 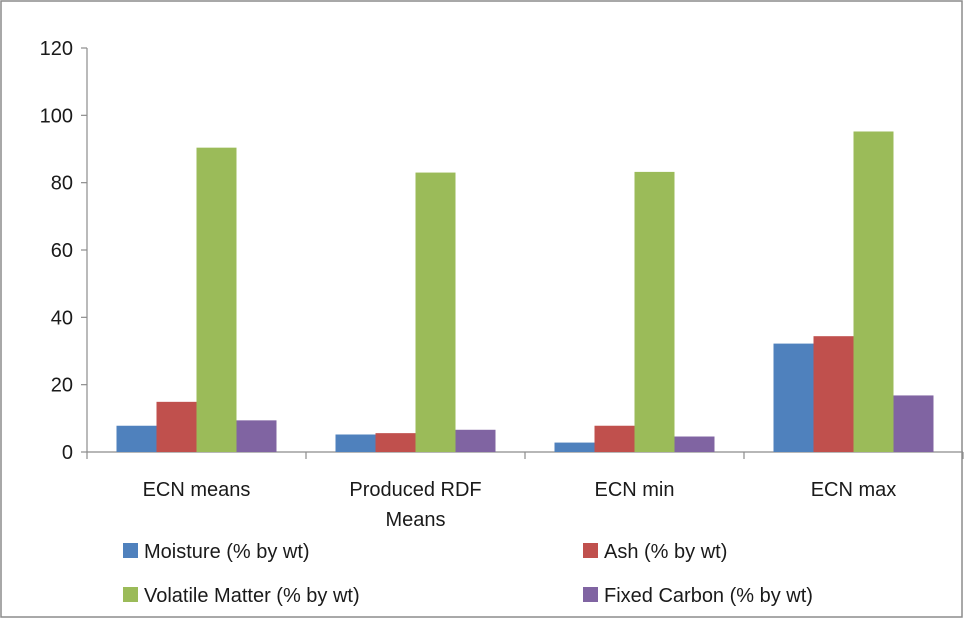 I want to click on y-tick-label: 20, so click(x=62, y=386).